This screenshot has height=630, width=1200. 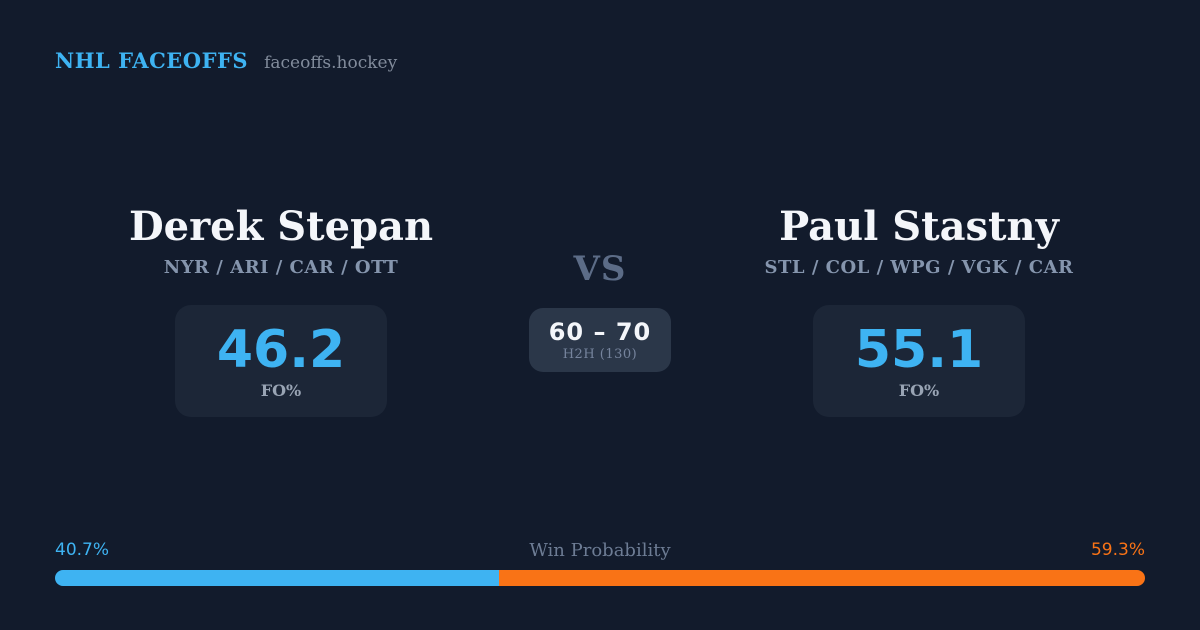 I want to click on player-left-fo-label: FO%, so click(x=281, y=390).